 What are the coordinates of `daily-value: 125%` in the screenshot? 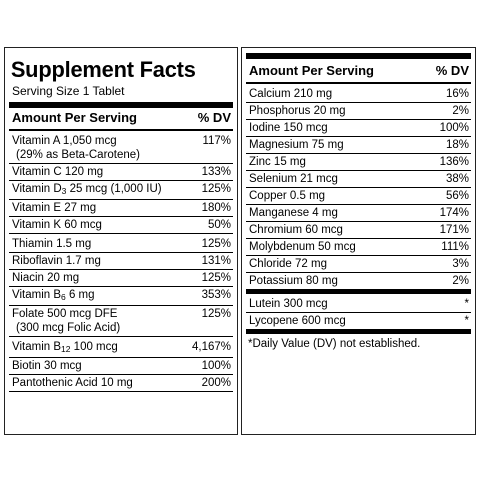 It's located at (216, 189).